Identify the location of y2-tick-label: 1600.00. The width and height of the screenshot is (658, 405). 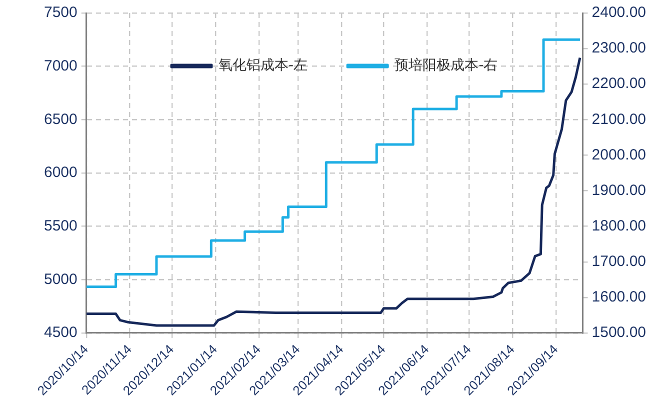
(619, 297).